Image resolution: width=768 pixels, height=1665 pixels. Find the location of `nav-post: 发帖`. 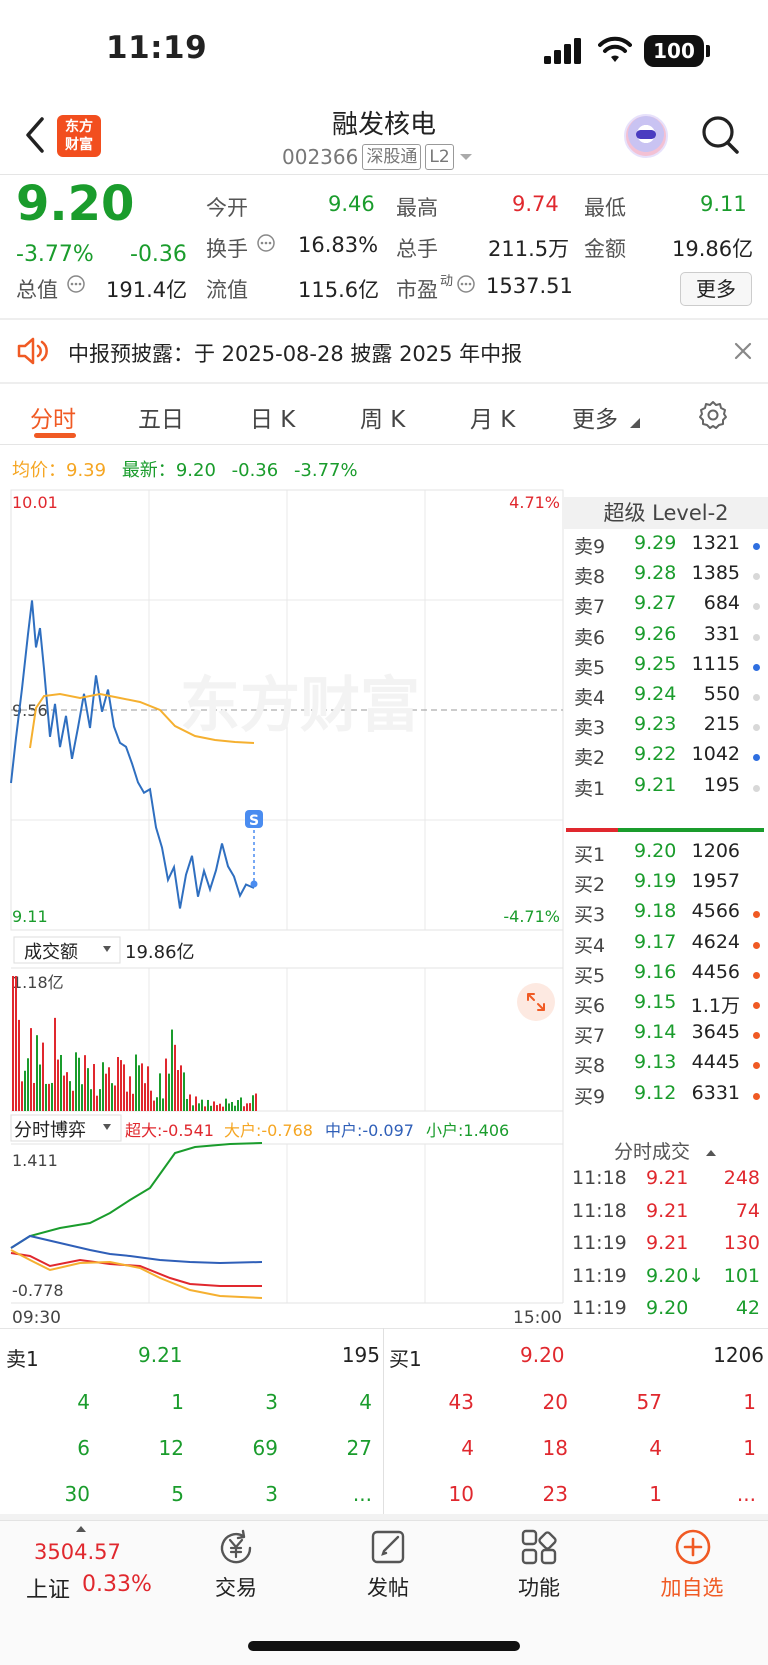

nav-post: 发帖 is located at coordinates (388, 1588).